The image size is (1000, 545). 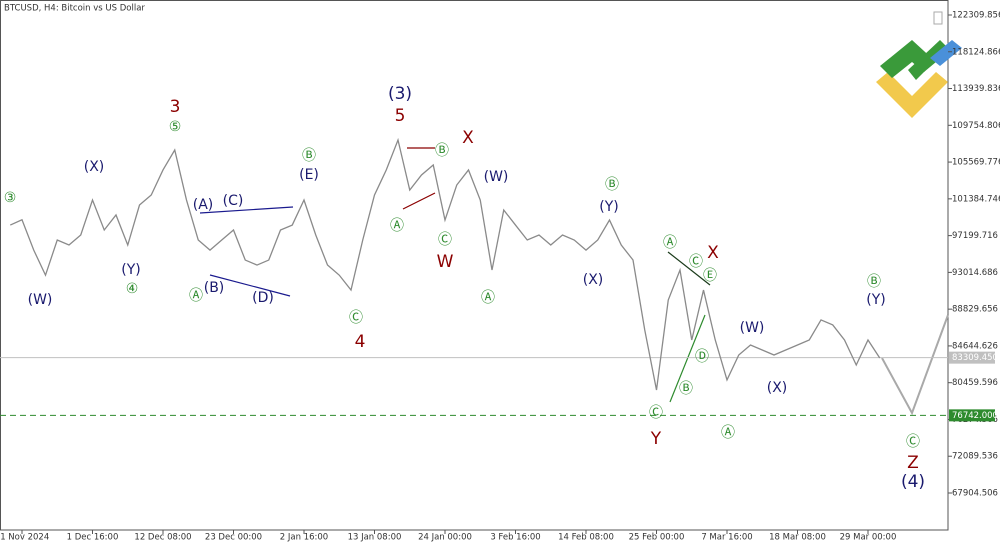 What do you see at coordinates (304, 538) in the screenshot?
I see `x-tick-label: 2 Jan 16:00` at bounding box center [304, 538].